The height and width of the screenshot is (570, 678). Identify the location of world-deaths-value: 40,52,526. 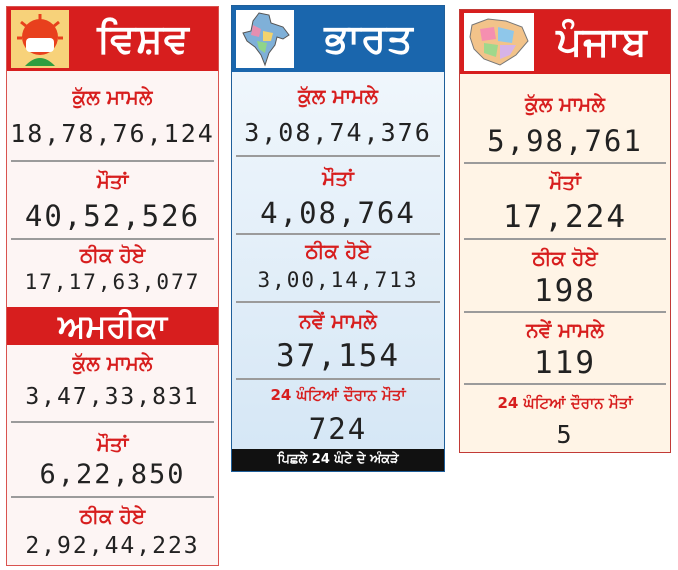
(112, 216).